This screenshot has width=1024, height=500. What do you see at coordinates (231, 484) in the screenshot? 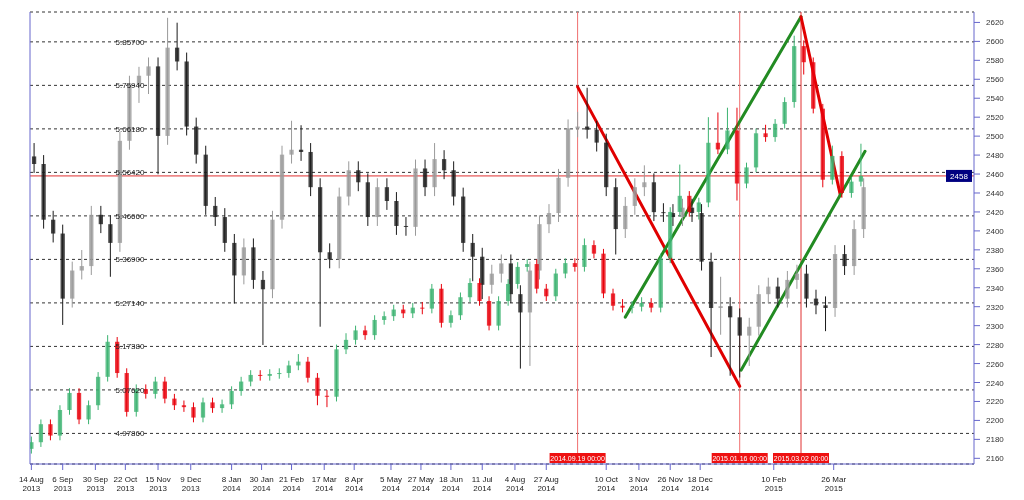
I see `x-tick-label: 8 Jan 2014` at bounding box center [231, 484].